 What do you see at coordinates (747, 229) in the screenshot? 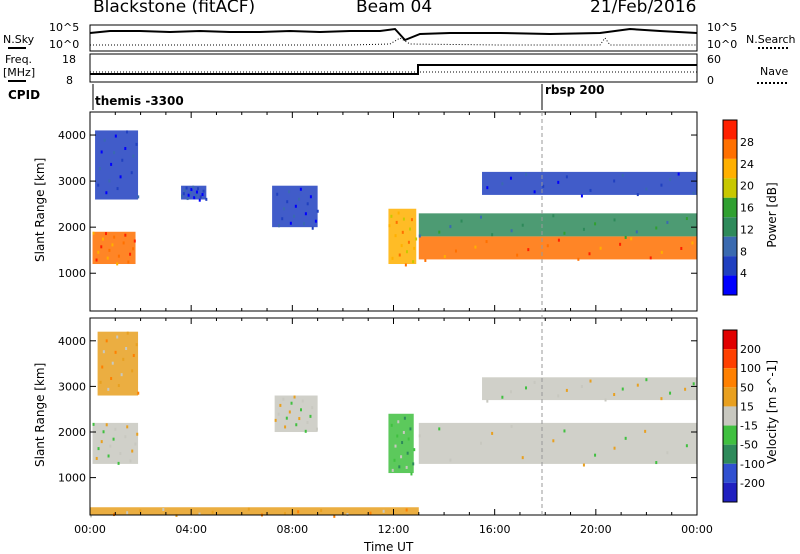
I see `power-colorbar-tick: 12` at bounding box center [747, 229].